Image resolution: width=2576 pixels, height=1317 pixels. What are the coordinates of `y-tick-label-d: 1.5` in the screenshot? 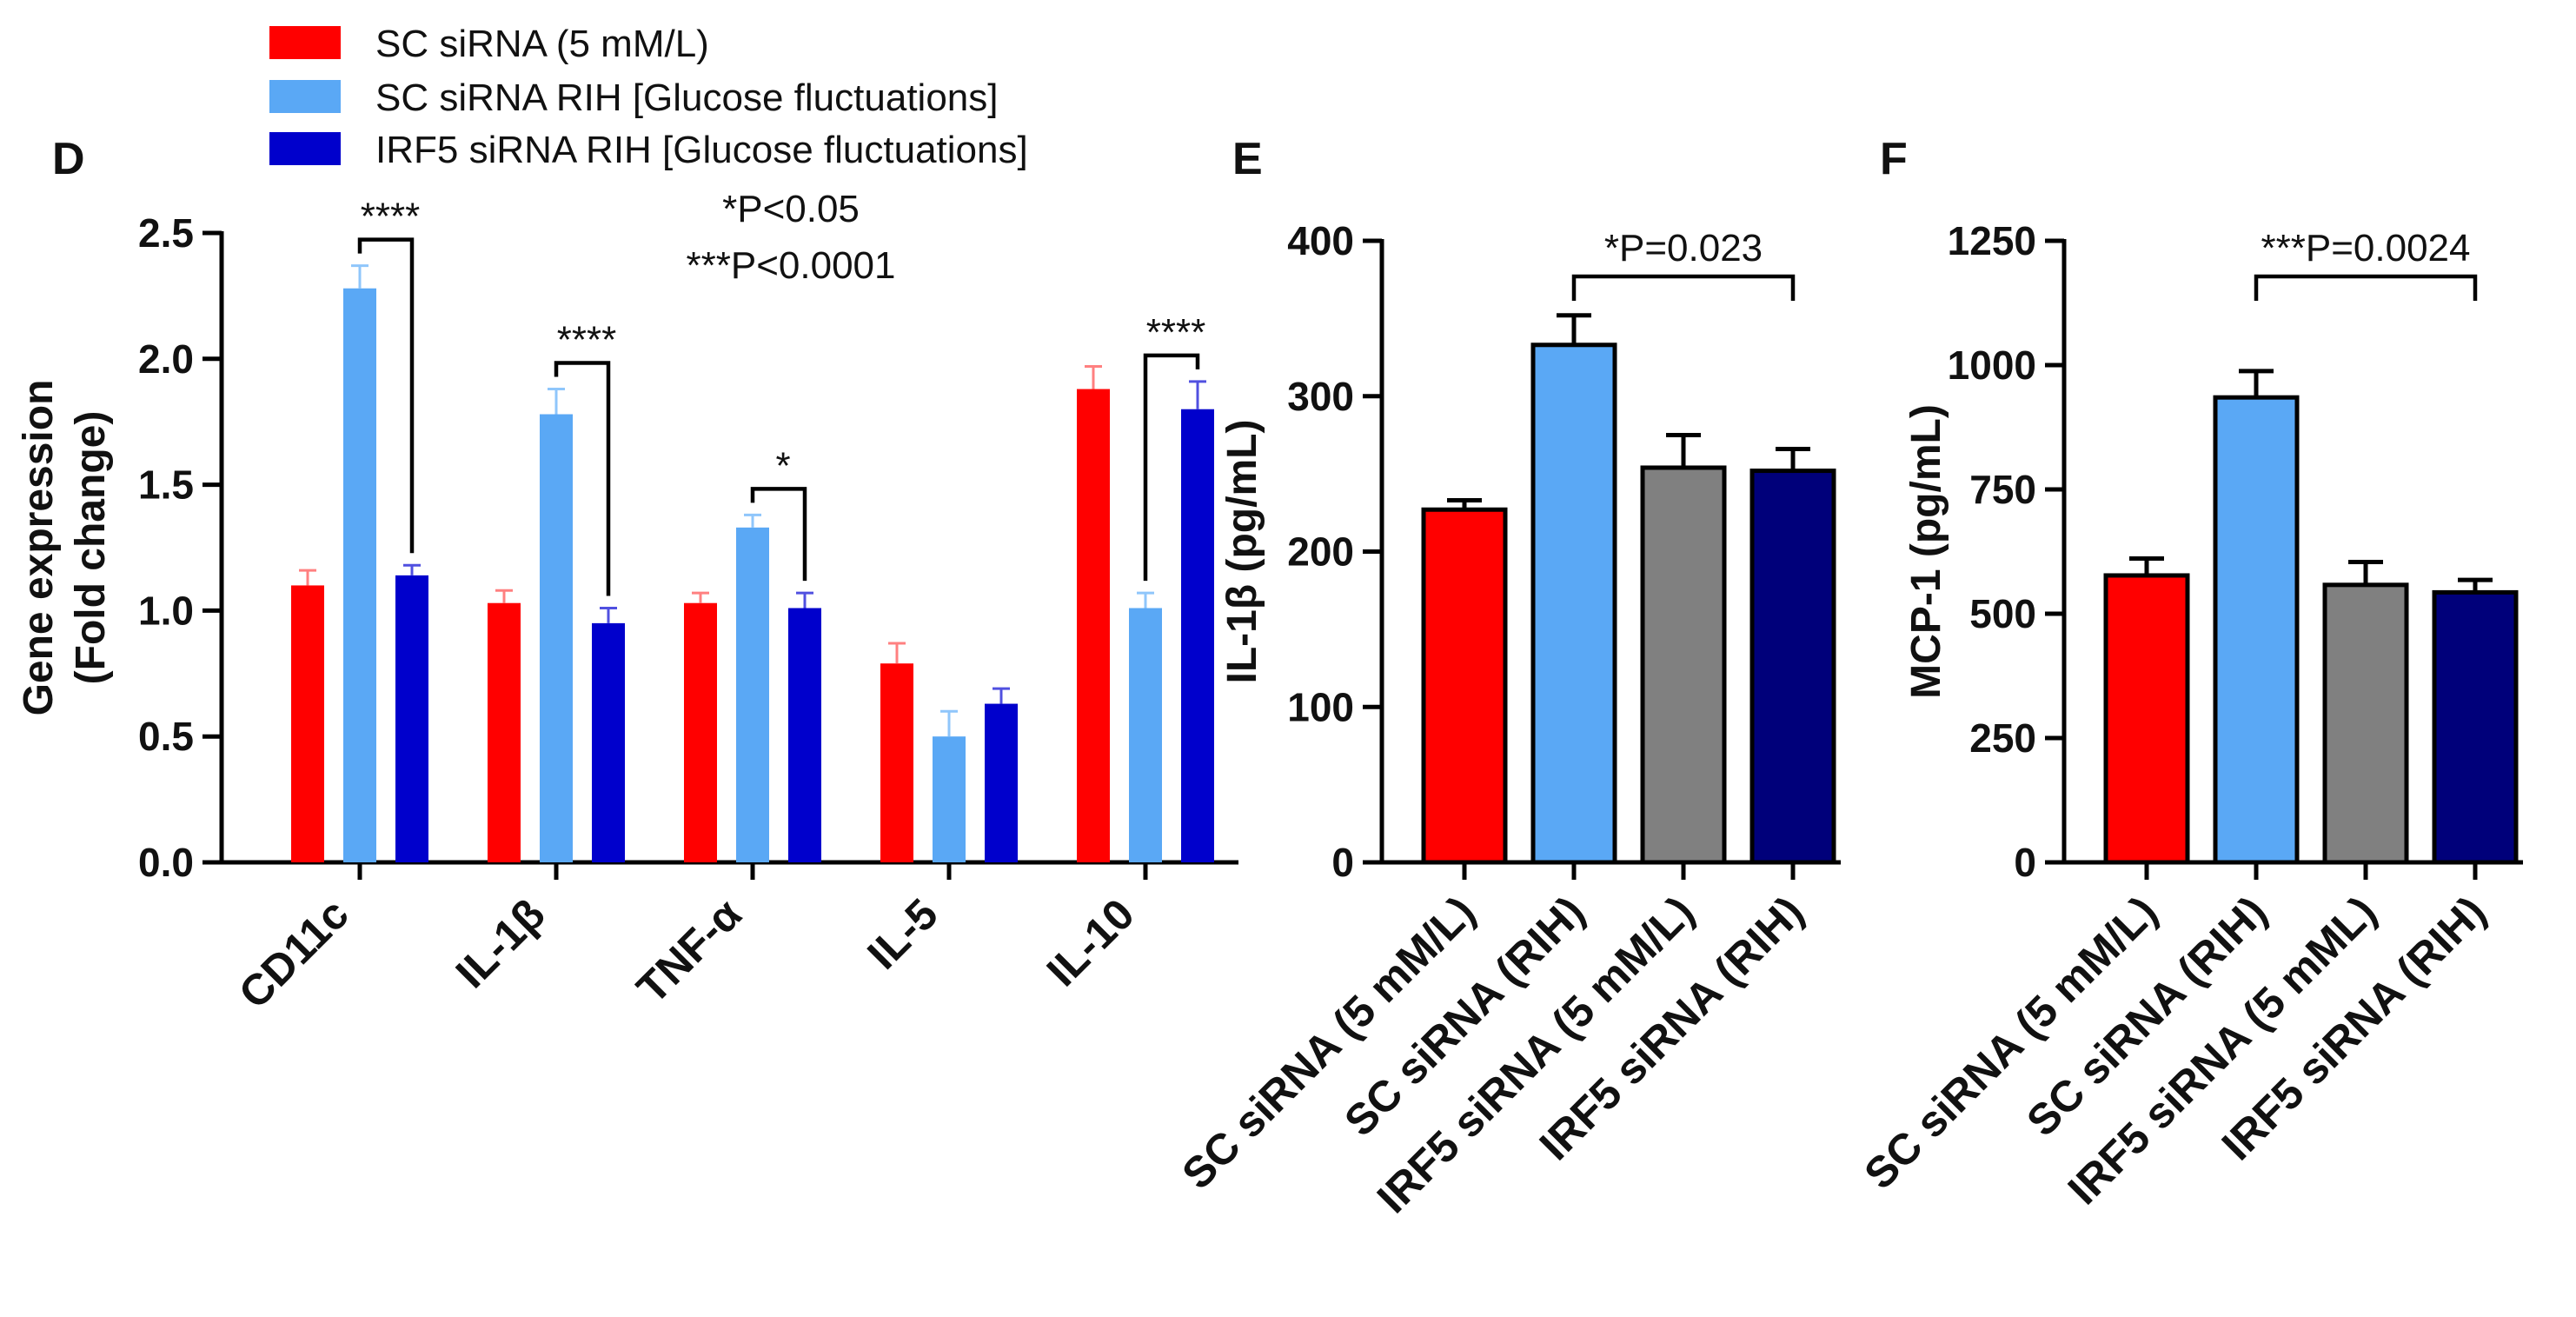 It's located at (166, 485).